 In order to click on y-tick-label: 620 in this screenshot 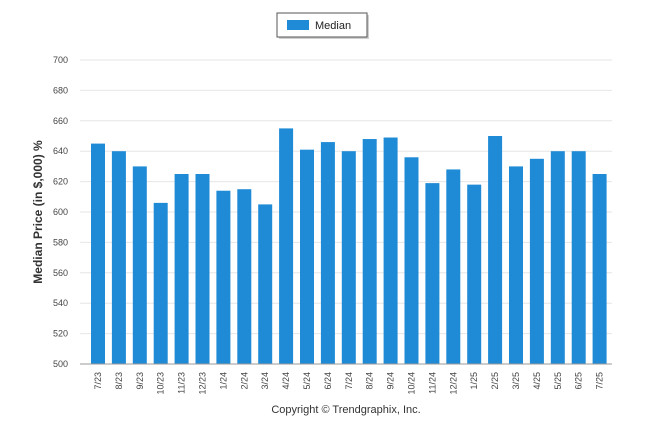, I will do `click(60, 182)`.